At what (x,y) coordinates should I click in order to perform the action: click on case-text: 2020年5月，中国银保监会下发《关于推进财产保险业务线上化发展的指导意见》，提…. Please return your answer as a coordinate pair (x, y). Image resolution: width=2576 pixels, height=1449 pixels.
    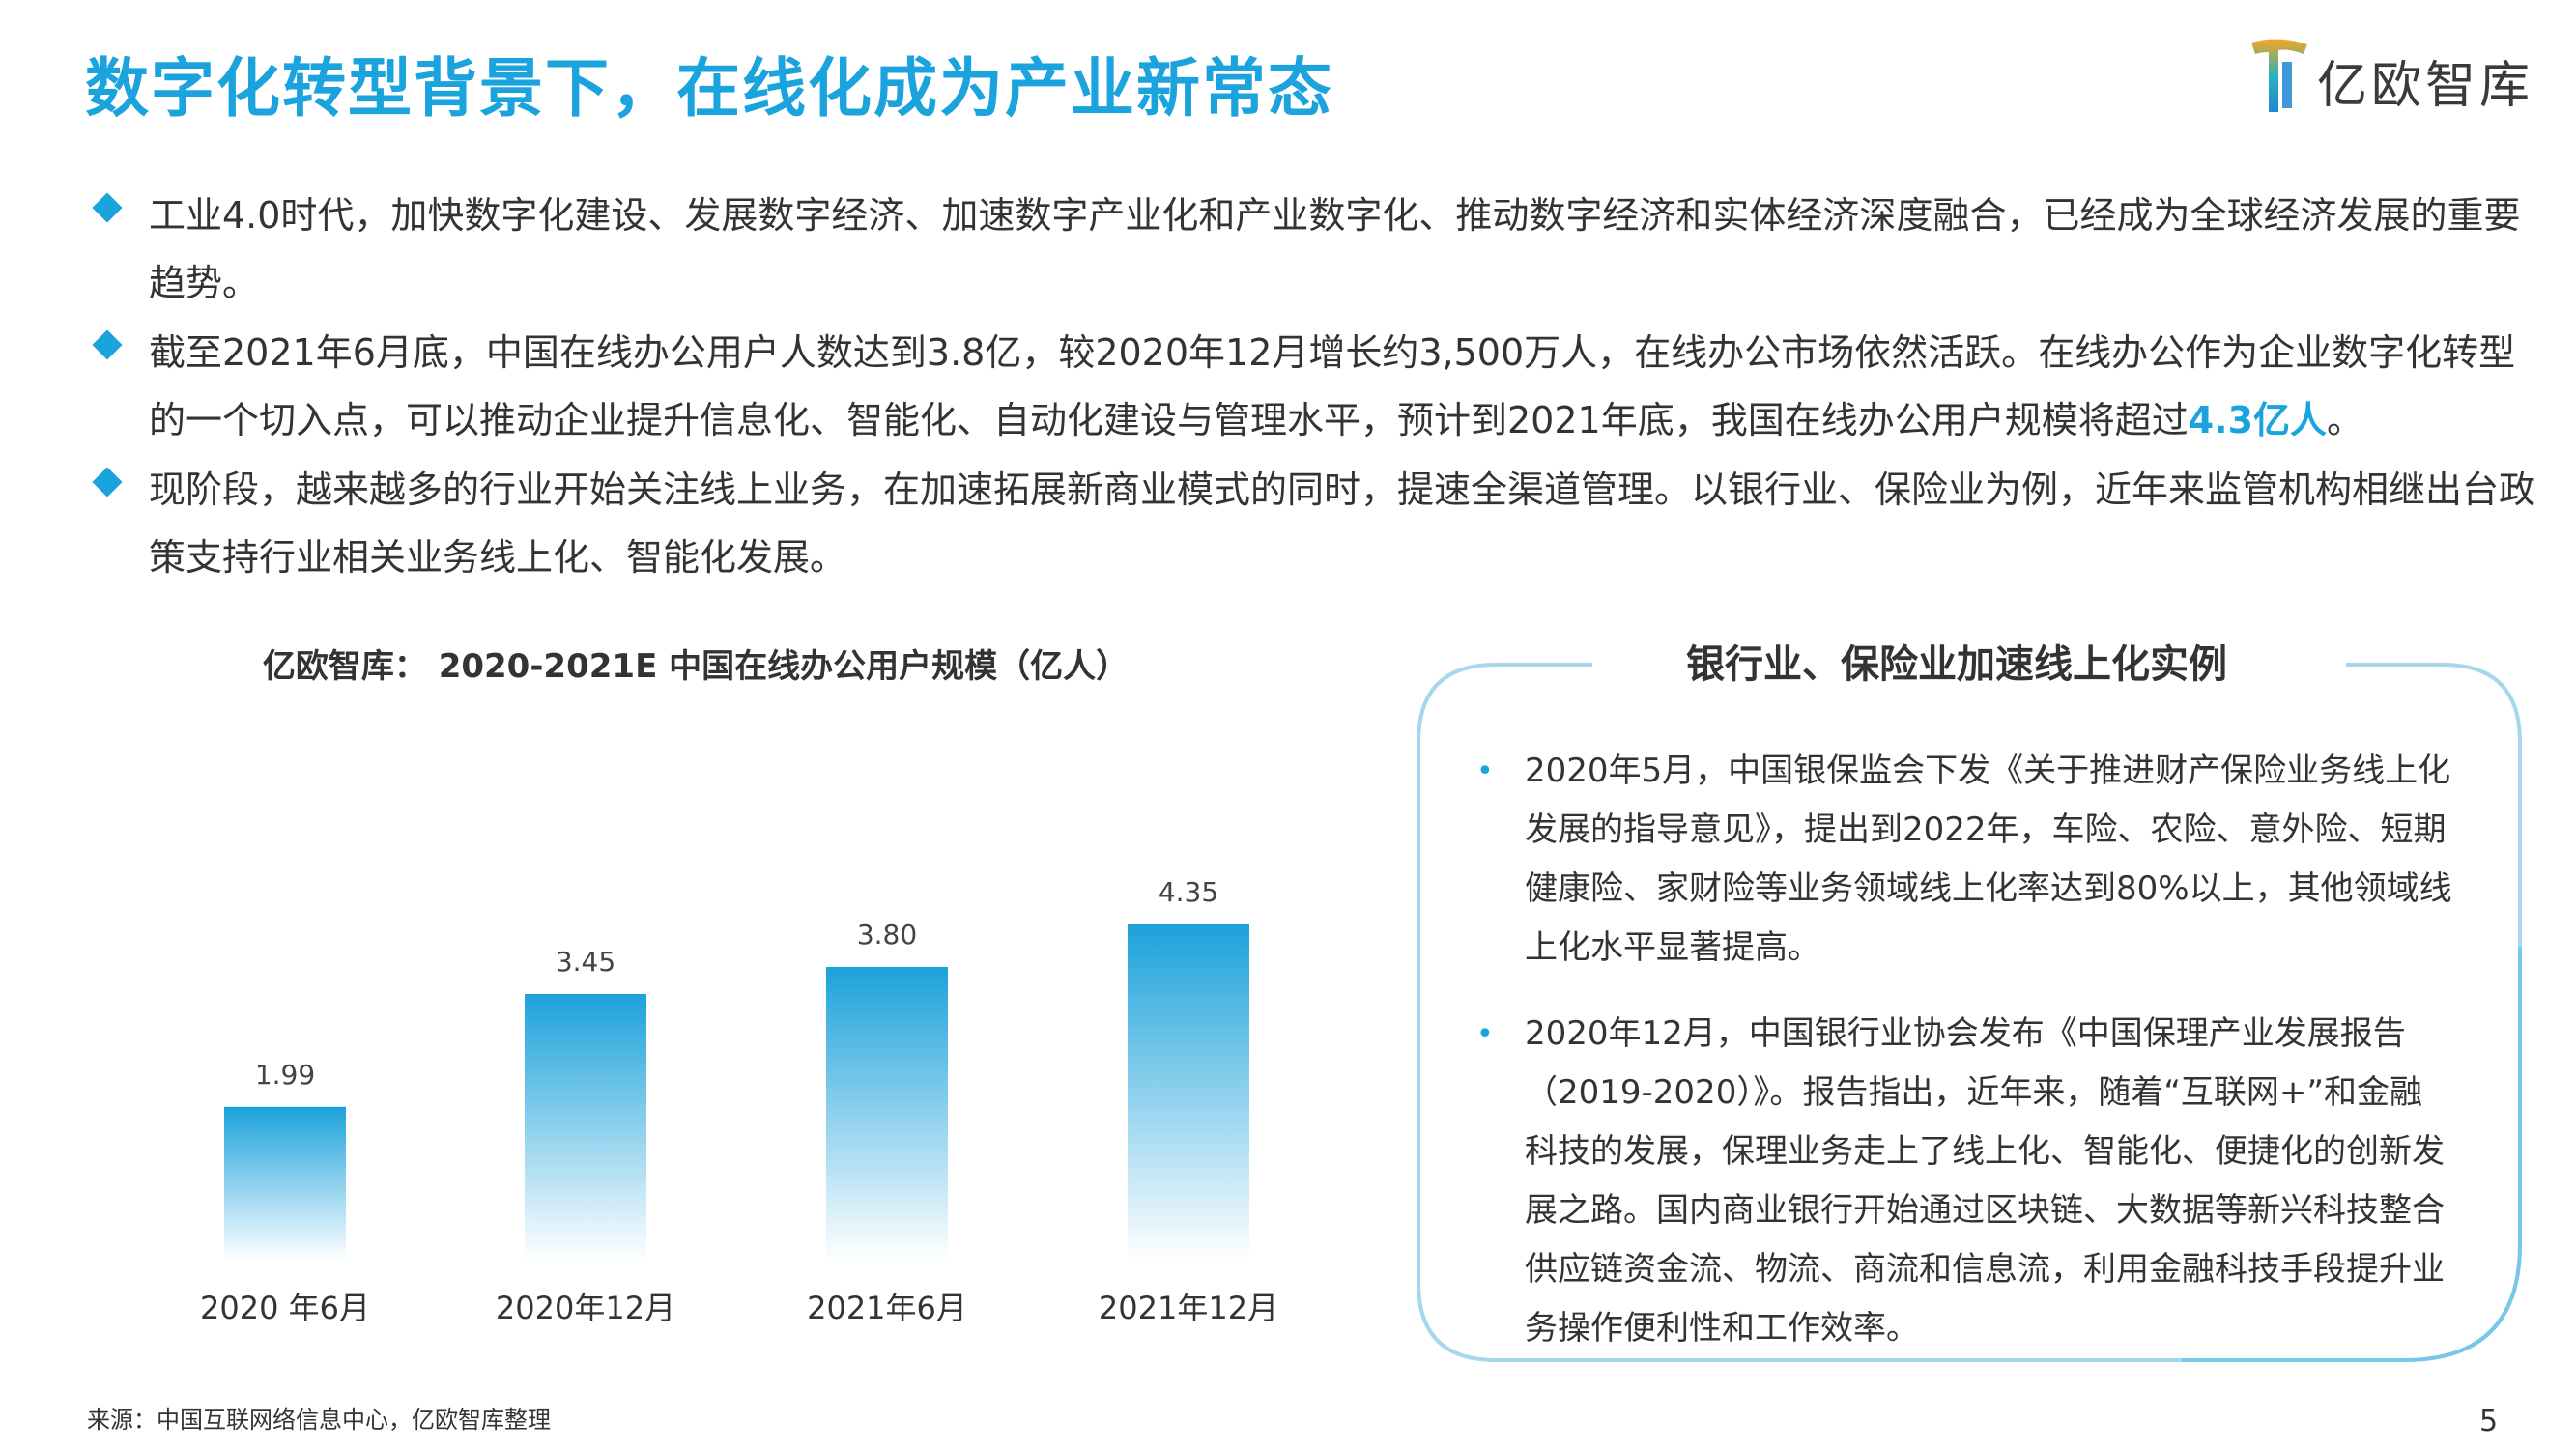
    Looking at the image, I should click on (1989, 859).